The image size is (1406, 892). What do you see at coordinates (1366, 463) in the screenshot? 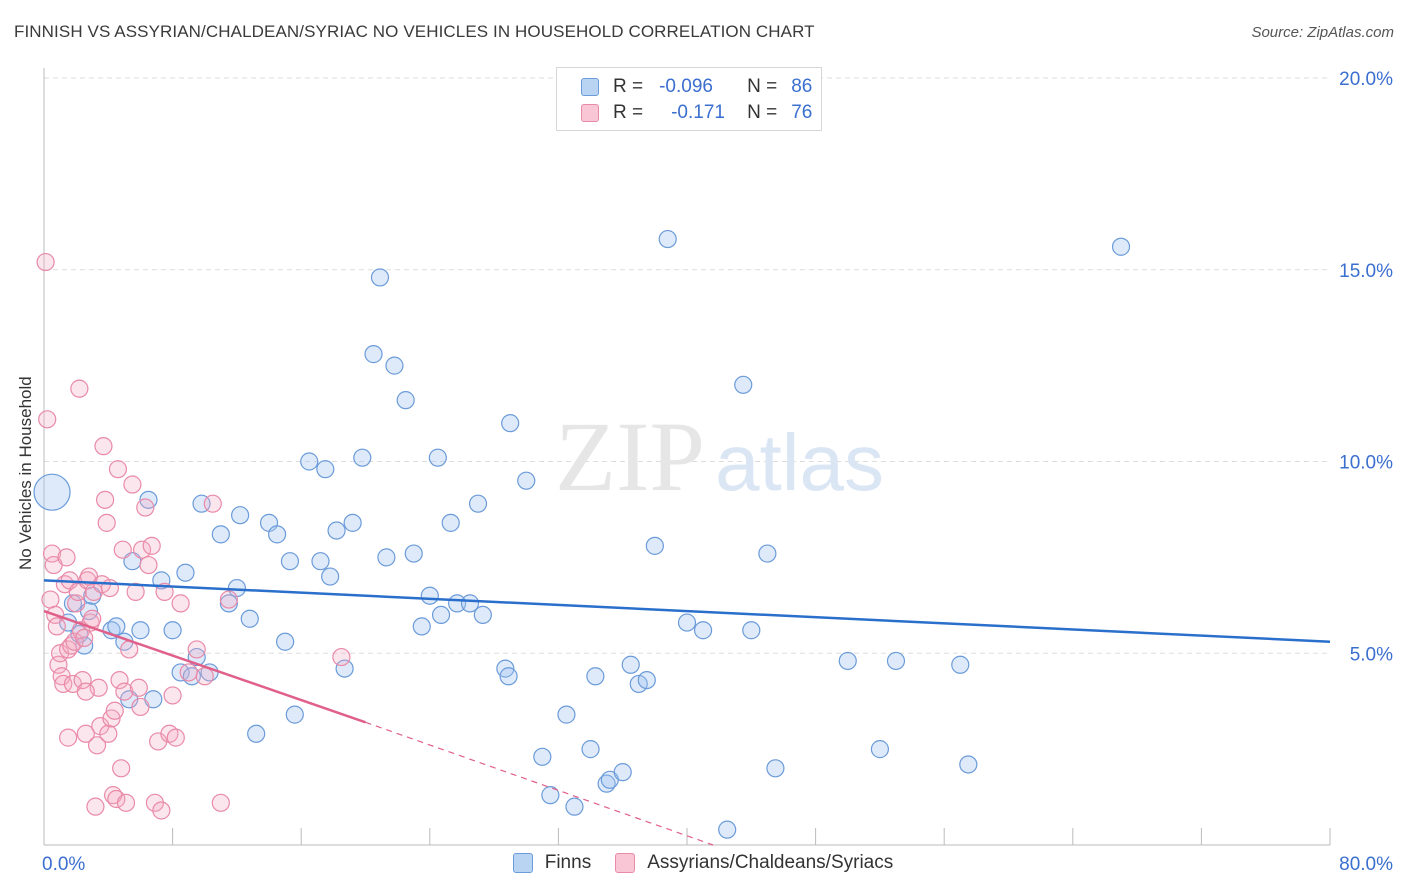
I see `y-tick-label: 10.0%` at bounding box center [1366, 463].